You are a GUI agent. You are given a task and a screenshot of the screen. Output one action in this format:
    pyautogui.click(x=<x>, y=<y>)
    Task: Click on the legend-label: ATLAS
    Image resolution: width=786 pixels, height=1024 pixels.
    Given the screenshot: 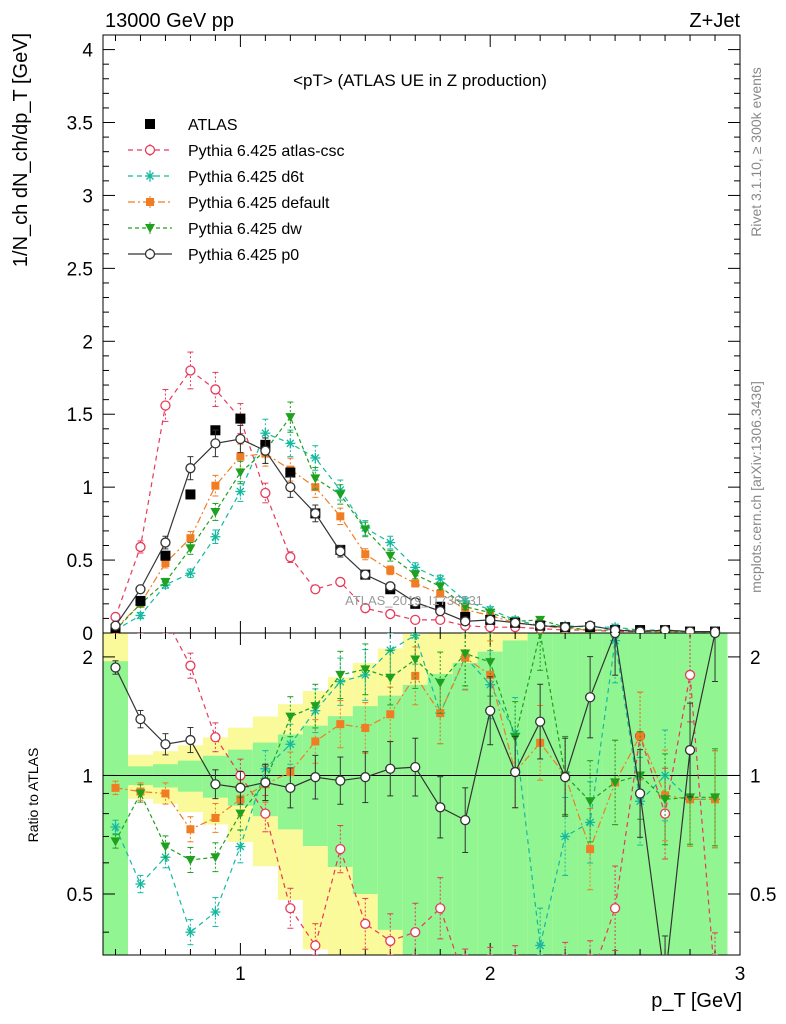 What is the action you would take?
    pyautogui.click(x=213, y=125)
    